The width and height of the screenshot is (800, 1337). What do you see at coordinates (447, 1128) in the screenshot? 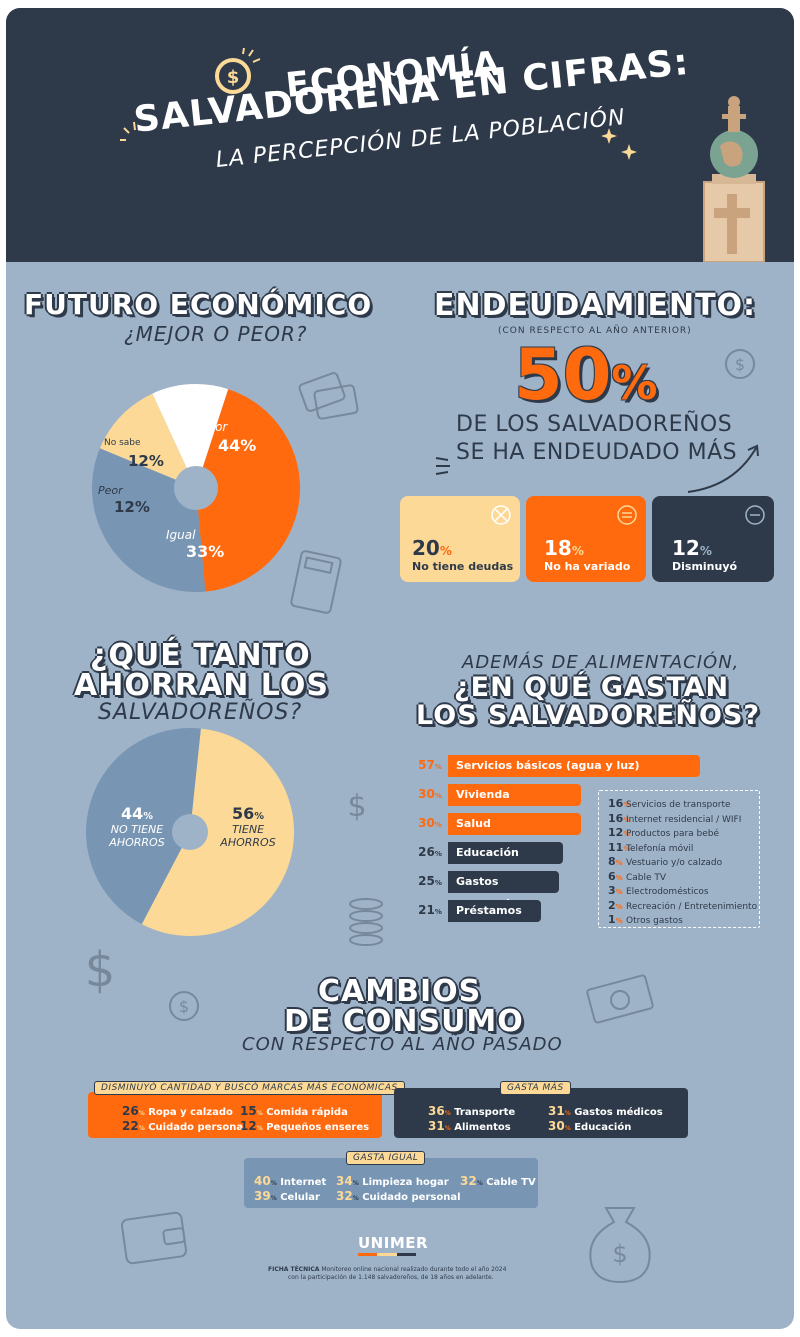
I see `m3-pct: %` at bounding box center [447, 1128].